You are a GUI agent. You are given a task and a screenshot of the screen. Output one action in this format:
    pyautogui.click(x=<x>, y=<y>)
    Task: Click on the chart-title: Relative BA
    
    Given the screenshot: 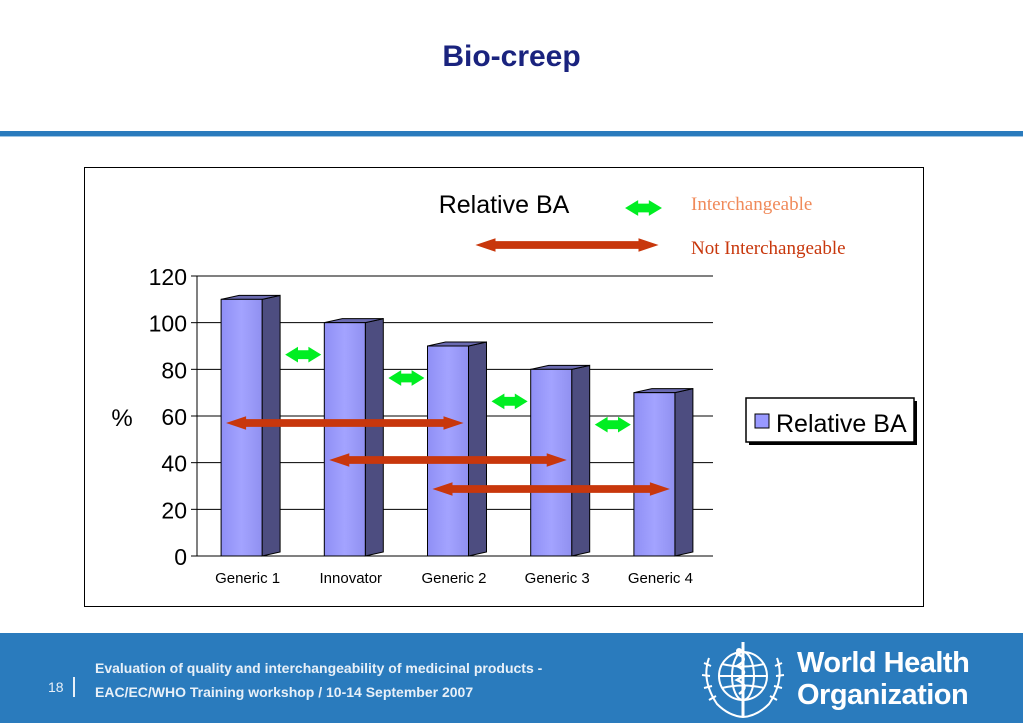 What is the action you would take?
    pyautogui.click(x=504, y=205)
    